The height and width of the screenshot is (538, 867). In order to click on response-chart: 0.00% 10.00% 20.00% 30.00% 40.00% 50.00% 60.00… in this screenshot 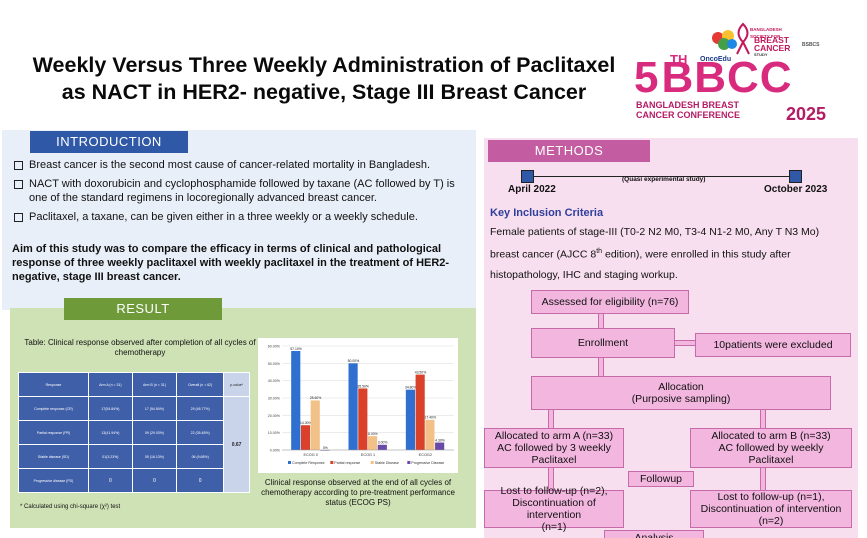, I will do `click(358, 405)`.